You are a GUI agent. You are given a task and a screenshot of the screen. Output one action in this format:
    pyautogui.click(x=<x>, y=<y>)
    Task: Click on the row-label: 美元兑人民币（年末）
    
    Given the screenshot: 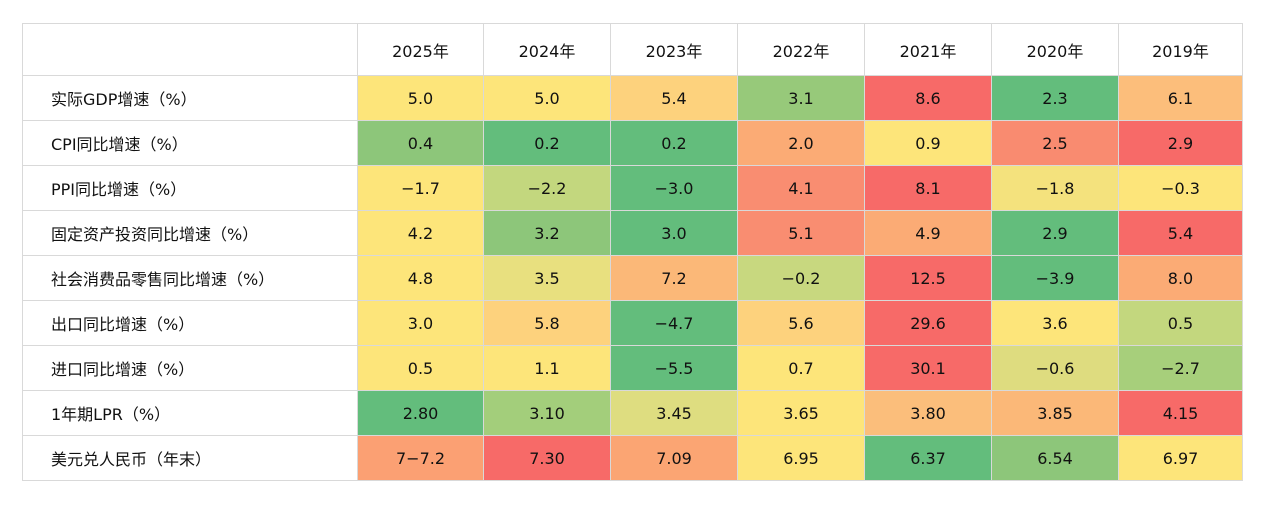 What is the action you would take?
    pyautogui.click(x=190, y=458)
    